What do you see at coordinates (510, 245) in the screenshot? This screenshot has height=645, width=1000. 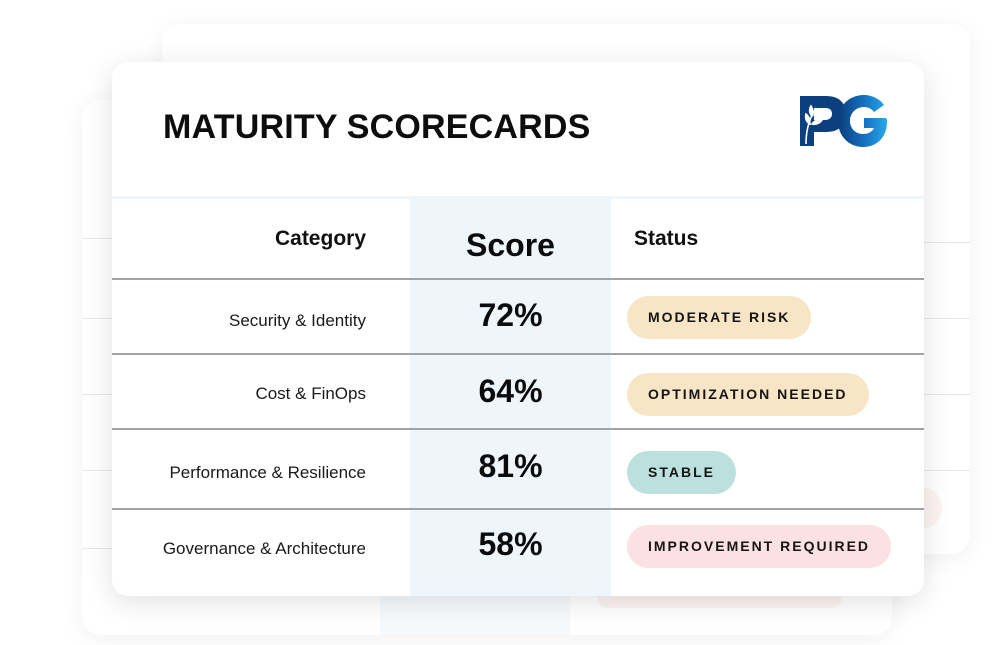 I see `column-header-score: Score` at bounding box center [510, 245].